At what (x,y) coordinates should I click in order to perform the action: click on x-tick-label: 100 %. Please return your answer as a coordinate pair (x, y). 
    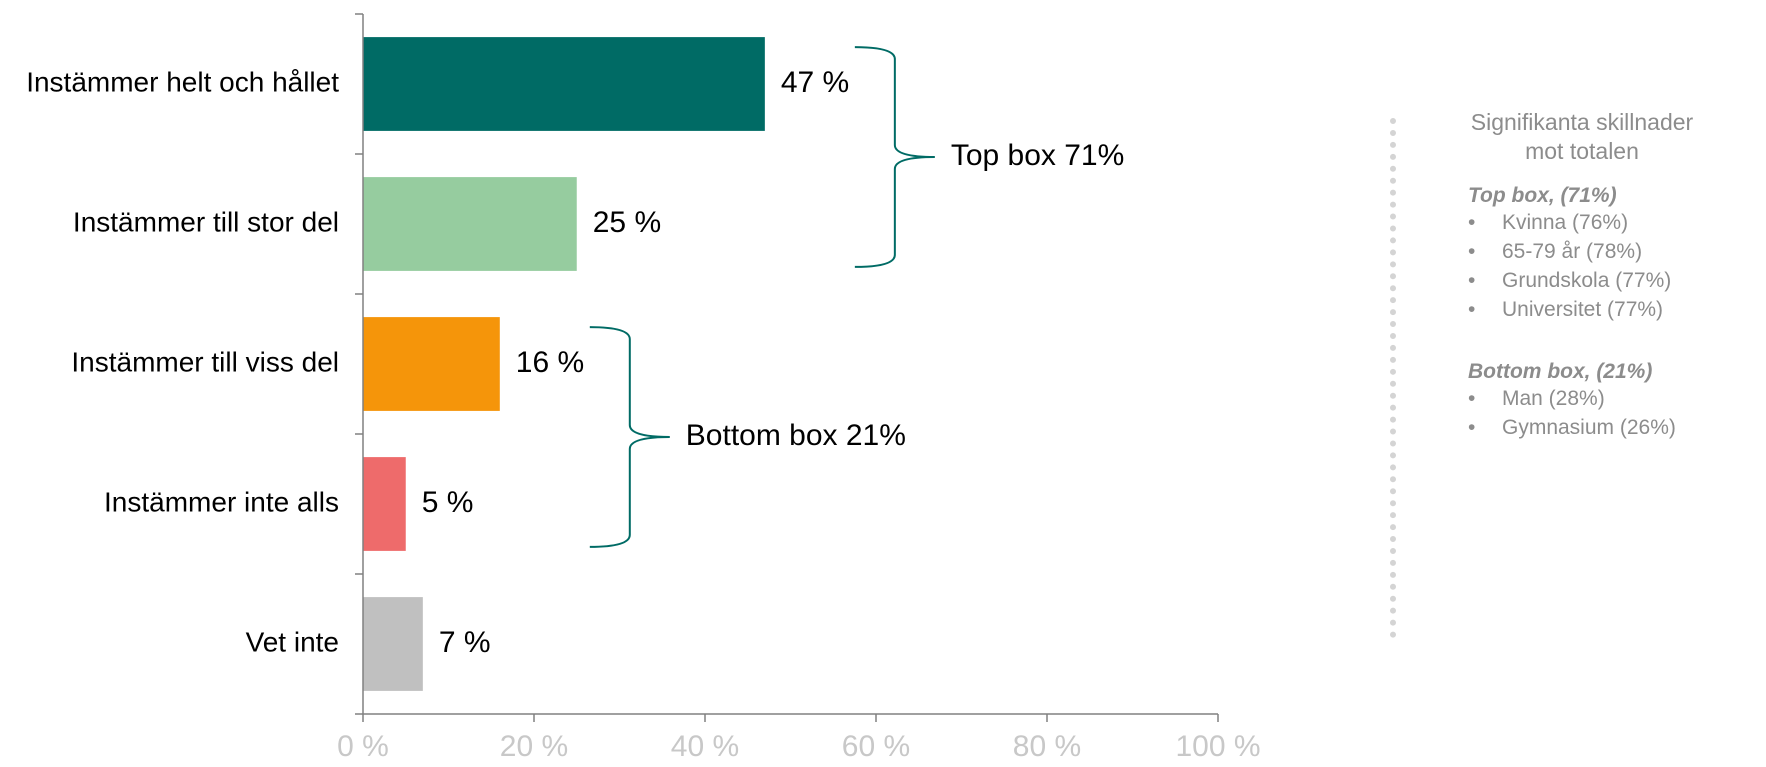
    Looking at the image, I should click on (1217, 746).